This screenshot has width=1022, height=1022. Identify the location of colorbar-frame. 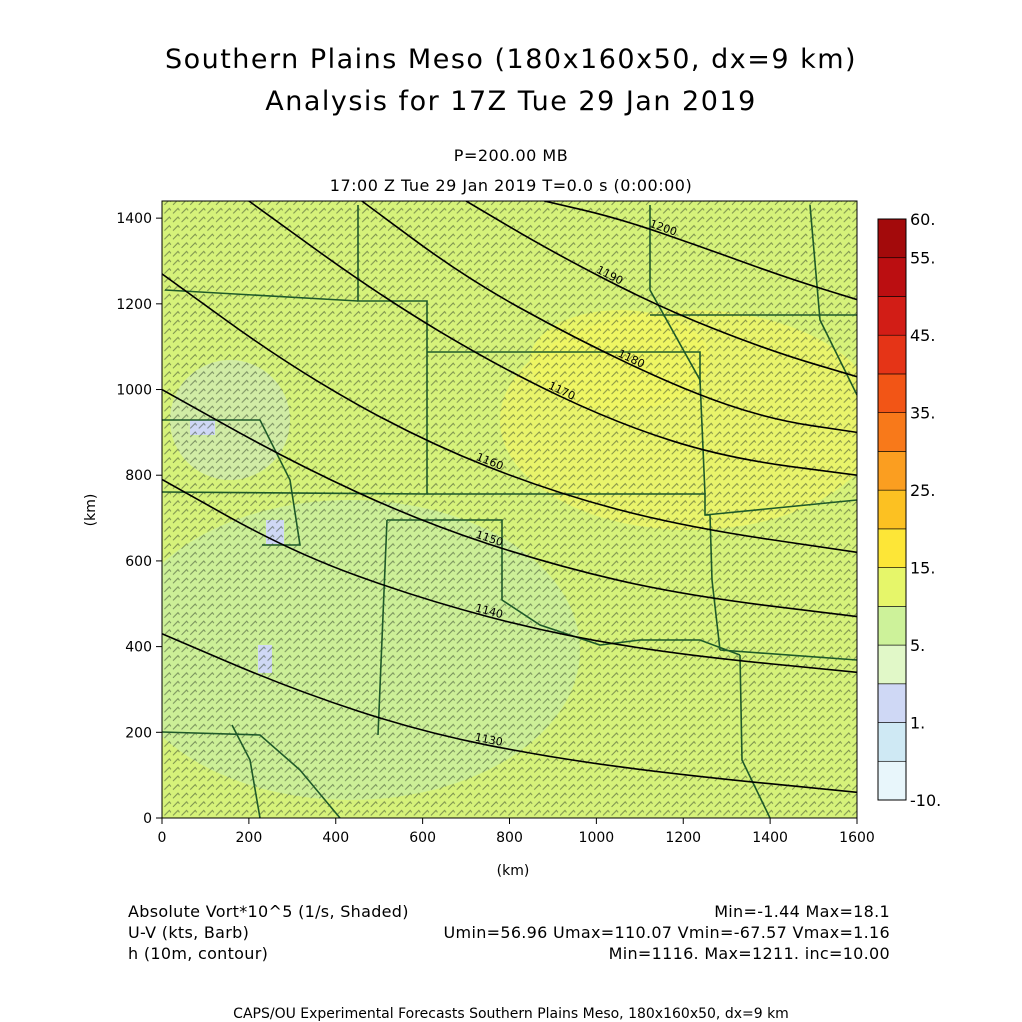
(892, 509).